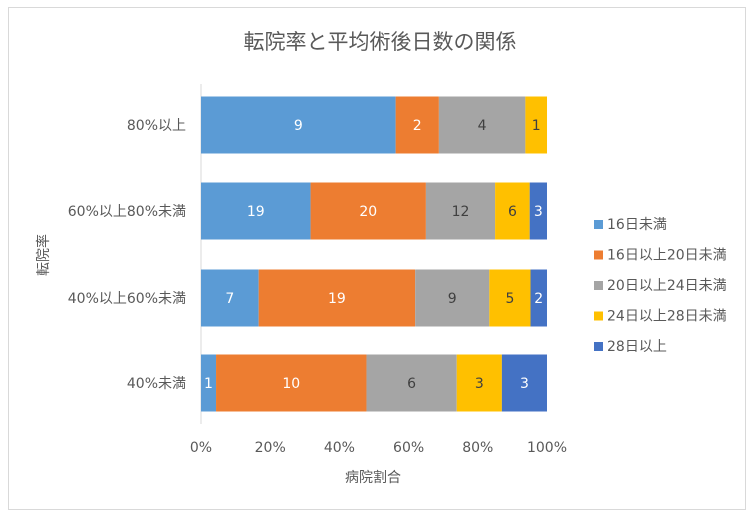 This screenshot has height=518, width=754. I want to click on bar-data-label: 10, so click(291, 384).